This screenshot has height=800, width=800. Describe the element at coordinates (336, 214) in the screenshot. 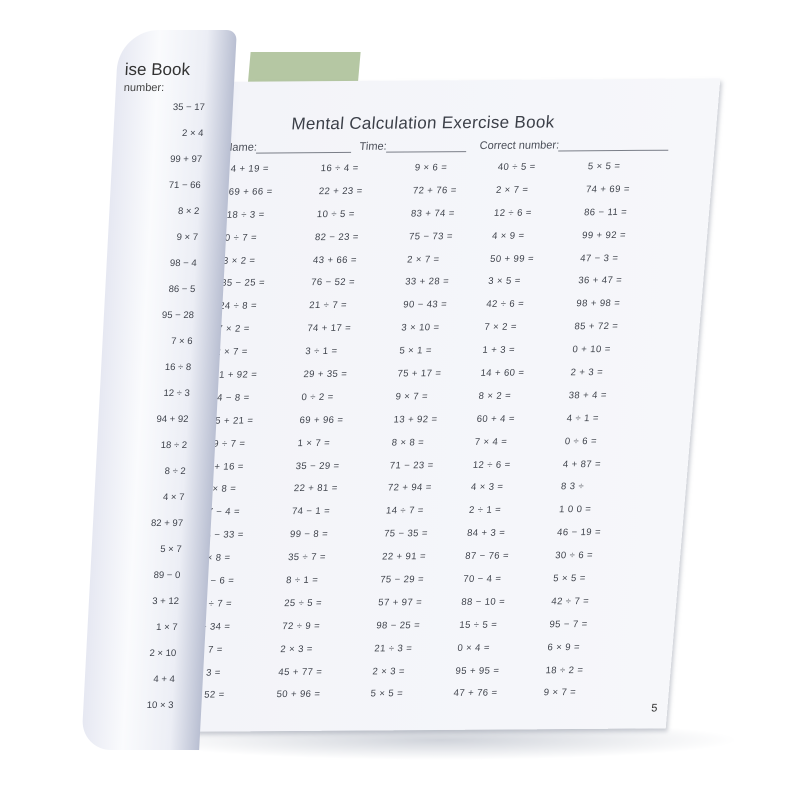

I see `exercise-item: 10 ÷ 5 =` at that location.